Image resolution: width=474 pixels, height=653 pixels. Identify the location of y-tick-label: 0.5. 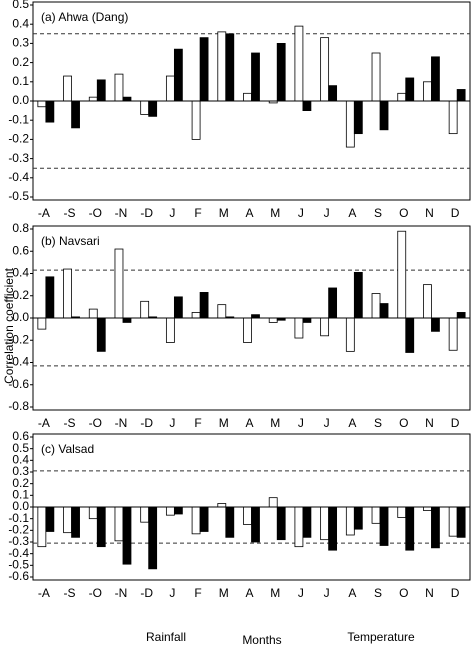
(20, 5).